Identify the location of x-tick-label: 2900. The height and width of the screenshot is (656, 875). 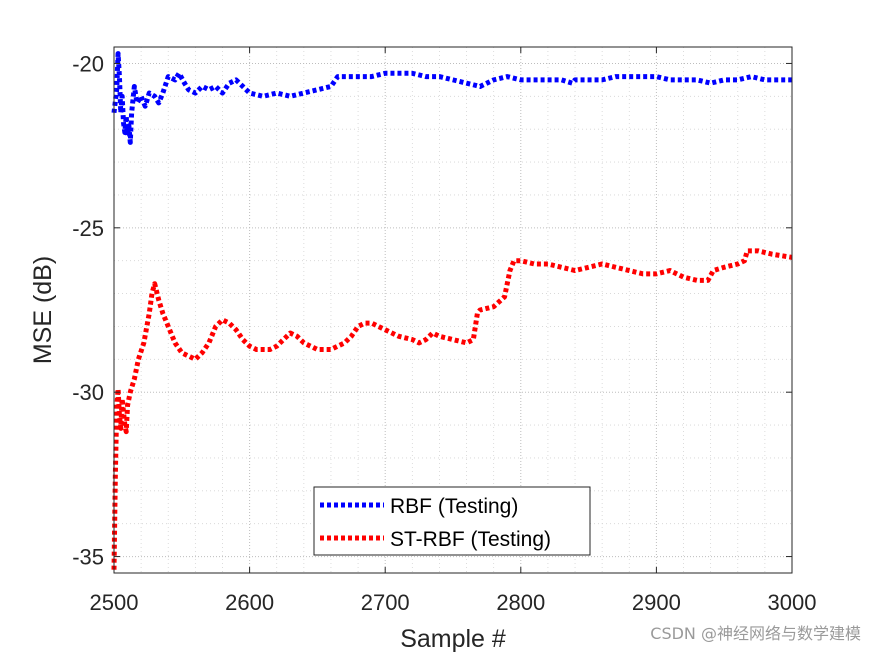
(656, 602).